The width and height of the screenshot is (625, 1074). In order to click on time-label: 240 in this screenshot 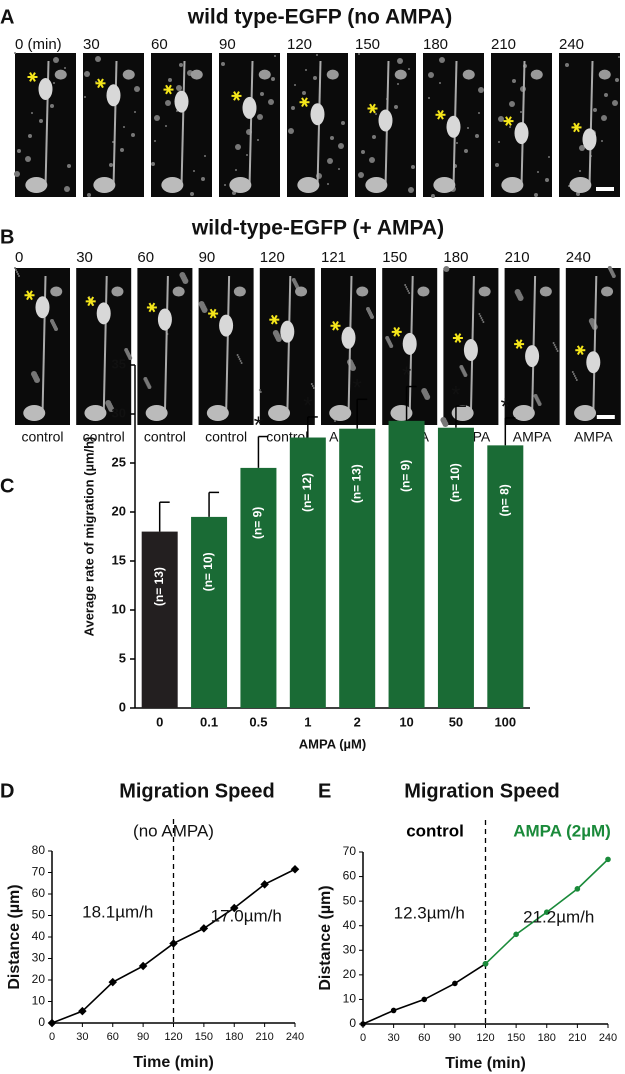, I will do `click(578, 257)`.